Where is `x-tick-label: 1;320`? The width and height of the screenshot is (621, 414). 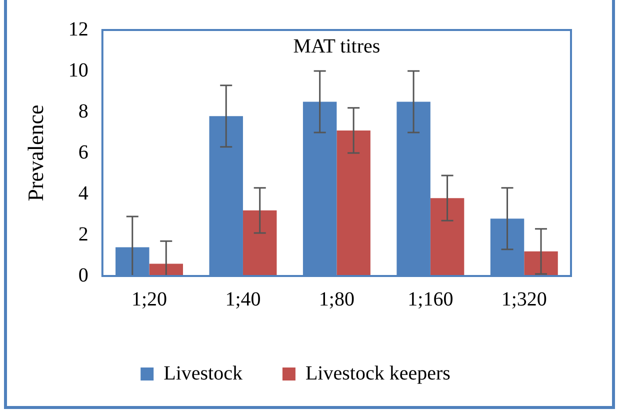
x-tick-label: 1;320 is located at coordinates (524, 299).